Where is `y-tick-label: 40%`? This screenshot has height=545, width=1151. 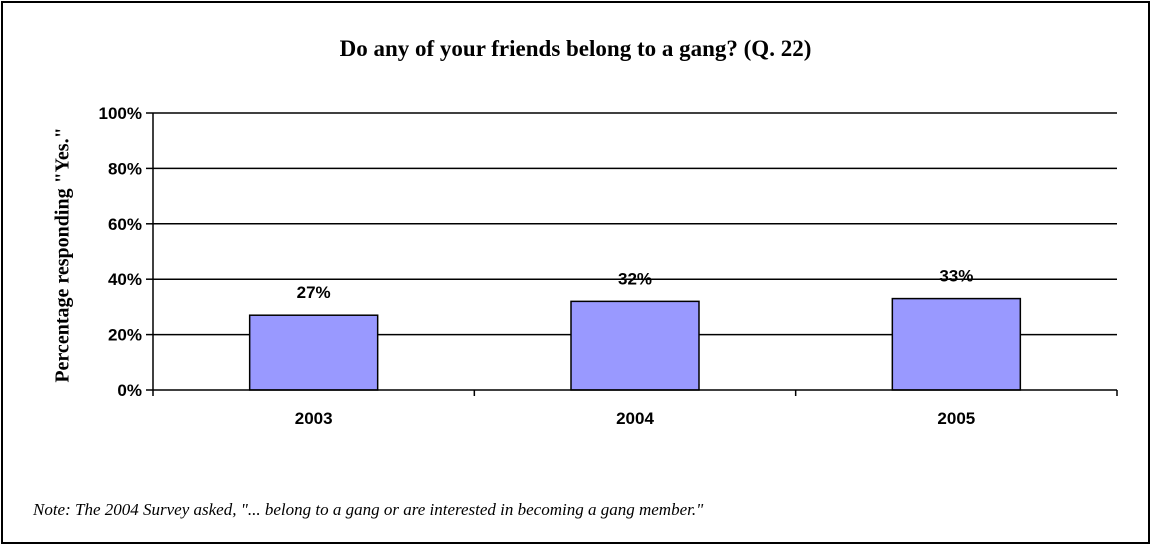
y-tick-label: 40% is located at coordinates (125, 279).